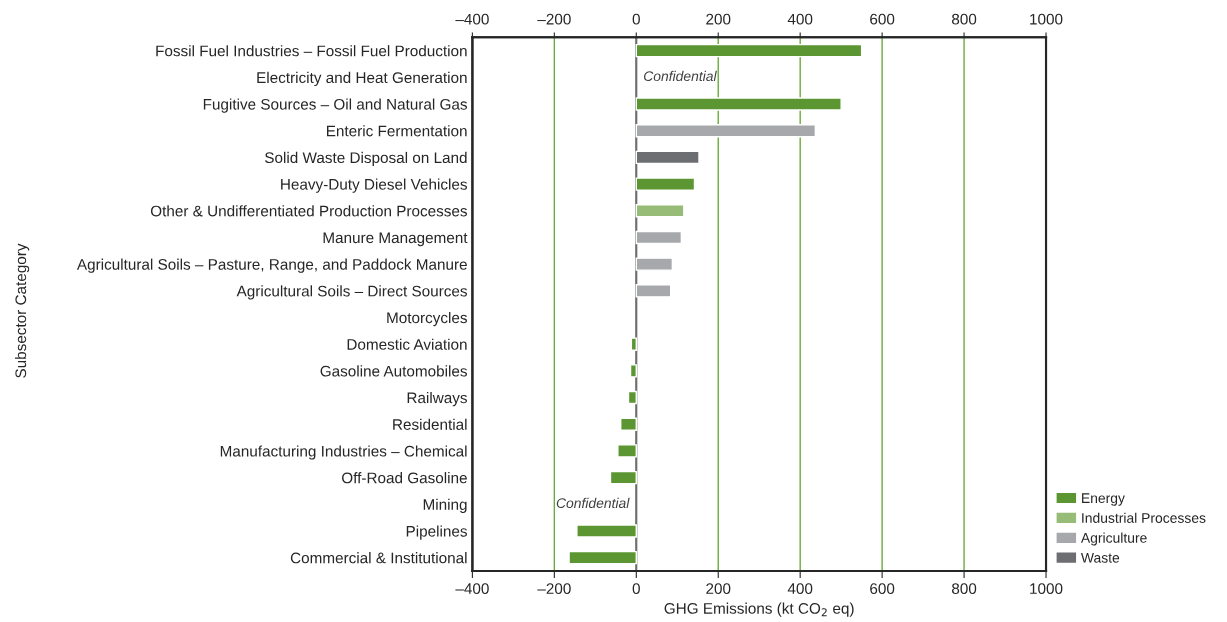 The height and width of the screenshot is (622, 1227). Describe the element at coordinates (430, 424) in the screenshot. I see `y-tick-label: Residential` at that location.